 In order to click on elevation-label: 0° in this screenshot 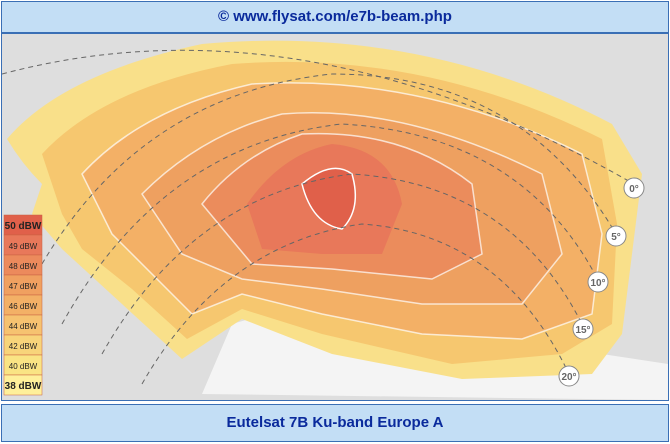, I will do `click(634, 189)`.